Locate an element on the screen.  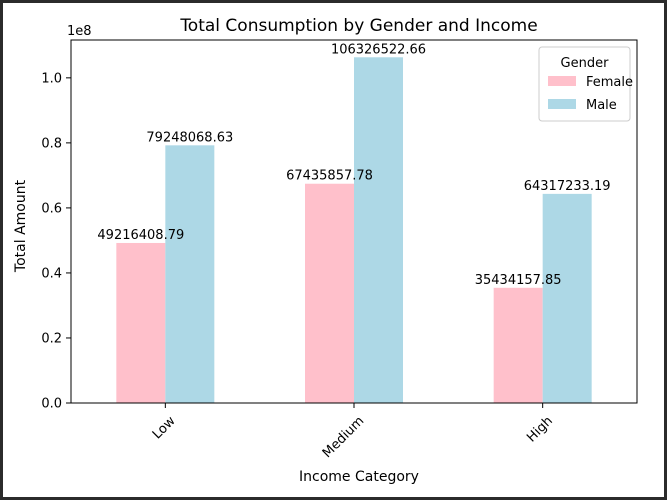
y-tick-label: 0.0 is located at coordinates (51, 404).